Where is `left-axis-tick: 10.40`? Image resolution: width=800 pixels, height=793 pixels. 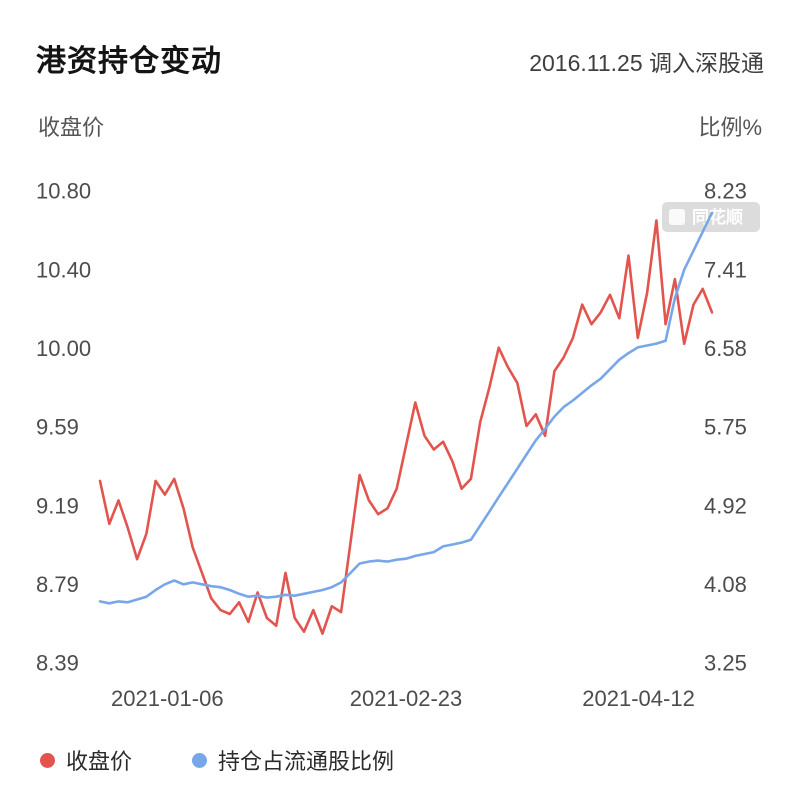
left-axis-tick: 10.40 is located at coordinates (63, 269).